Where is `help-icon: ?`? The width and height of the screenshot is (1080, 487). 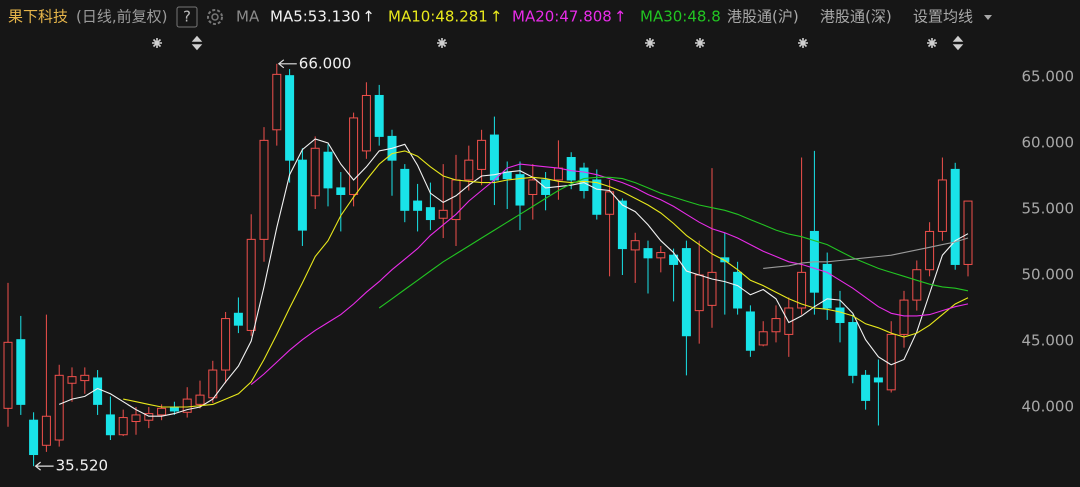
help-icon: ? is located at coordinates (187, 17).